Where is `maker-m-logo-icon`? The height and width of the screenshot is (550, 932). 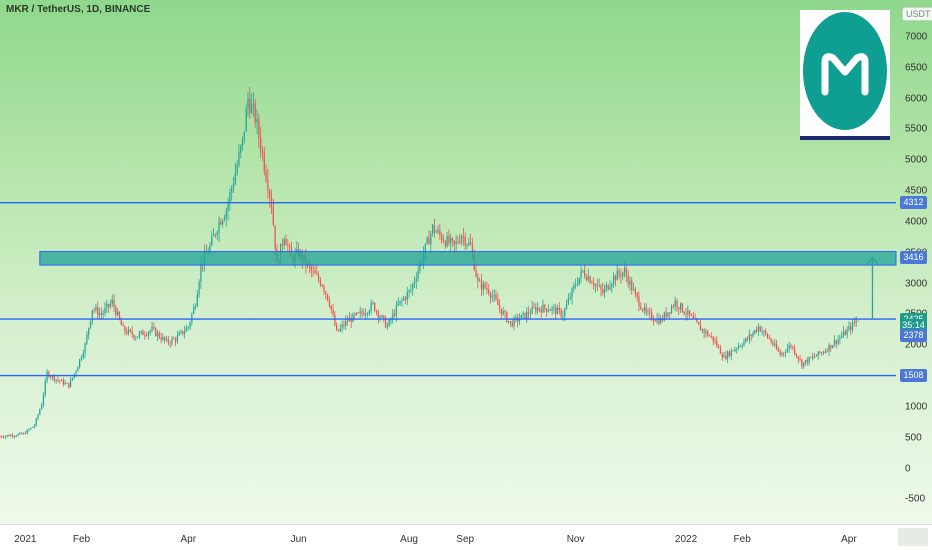
maker-m-logo-icon is located at coordinates (845, 75).